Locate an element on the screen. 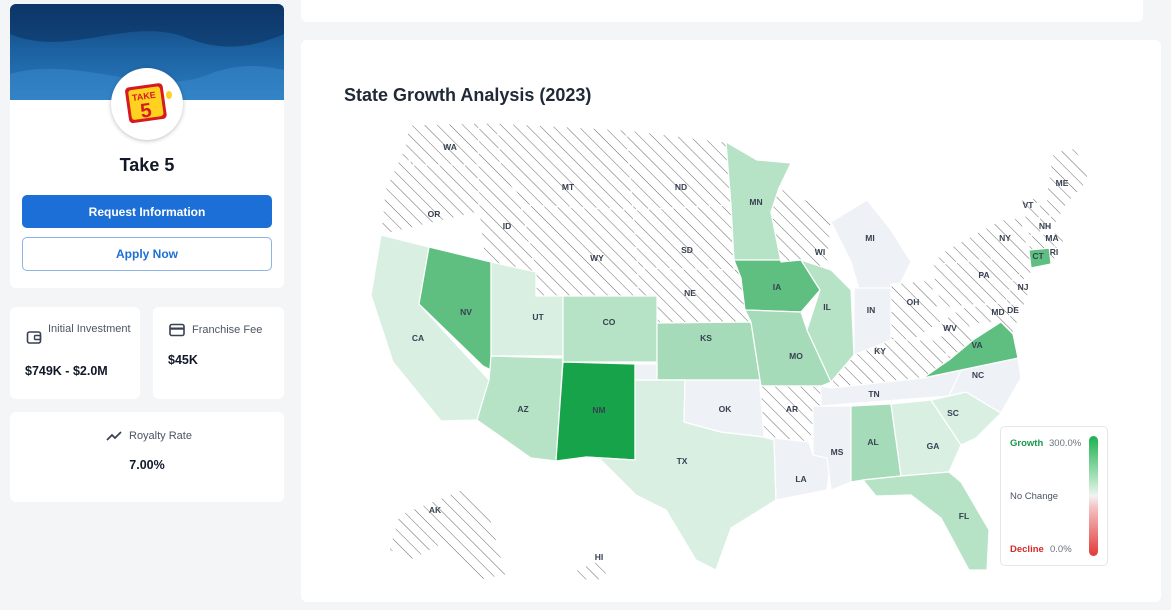  map-legend: Growth 300.0% No Change Decline 0.0% is located at coordinates (1054, 496).